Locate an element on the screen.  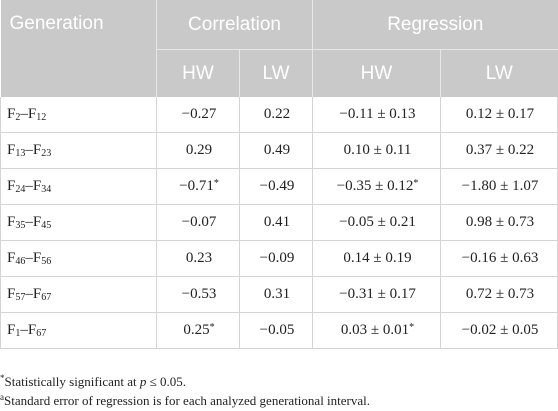
footnote-text: Statistically significant at is located at coordinates (72, 381).